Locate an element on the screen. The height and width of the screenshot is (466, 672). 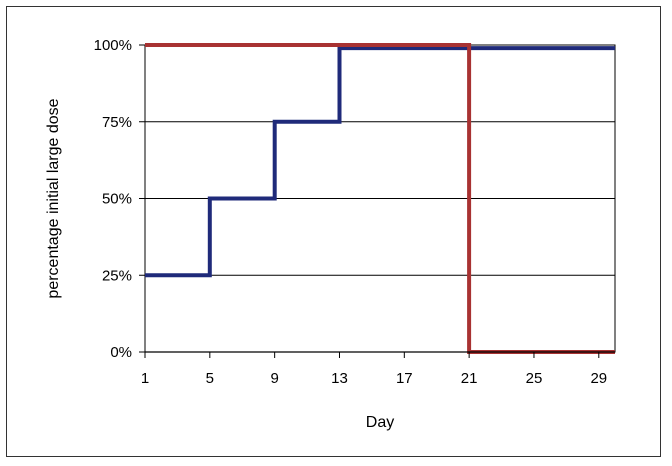
x-tick-label-3: 13 is located at coordinates (339, 378).